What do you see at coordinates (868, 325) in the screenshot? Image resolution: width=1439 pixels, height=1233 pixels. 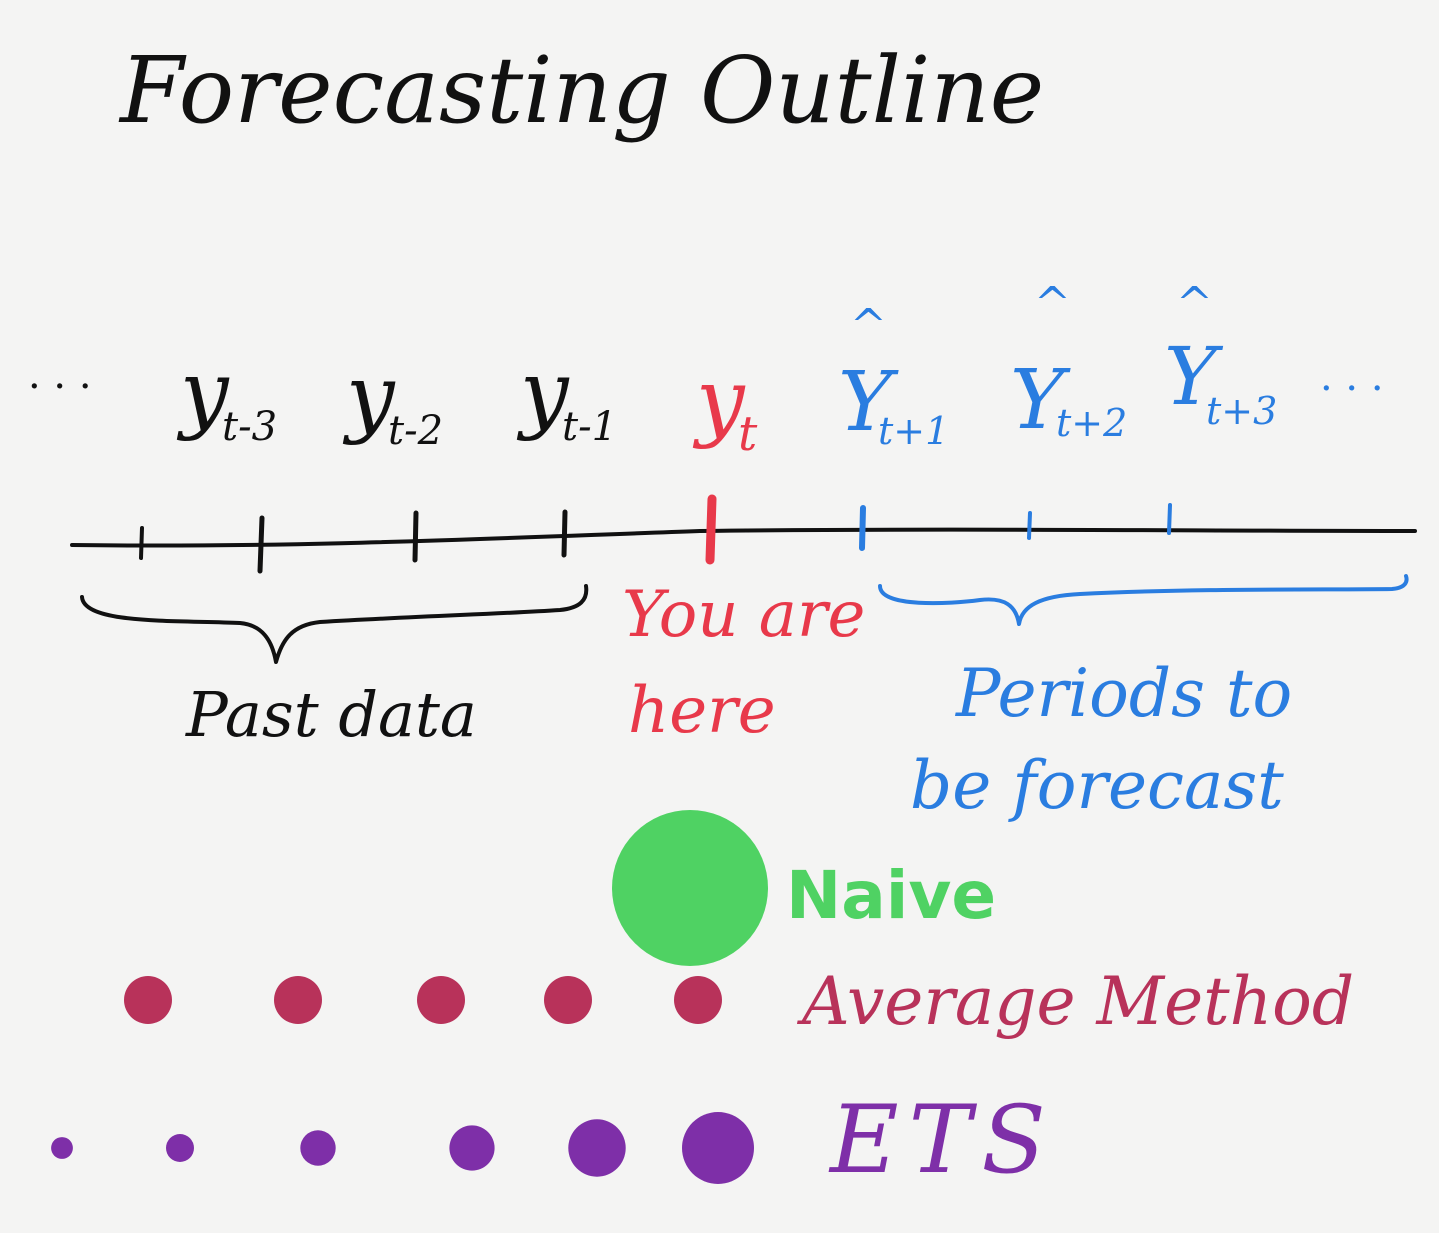 I see `forecast-label-1-hat: ^` at bounding box center [868, 325].